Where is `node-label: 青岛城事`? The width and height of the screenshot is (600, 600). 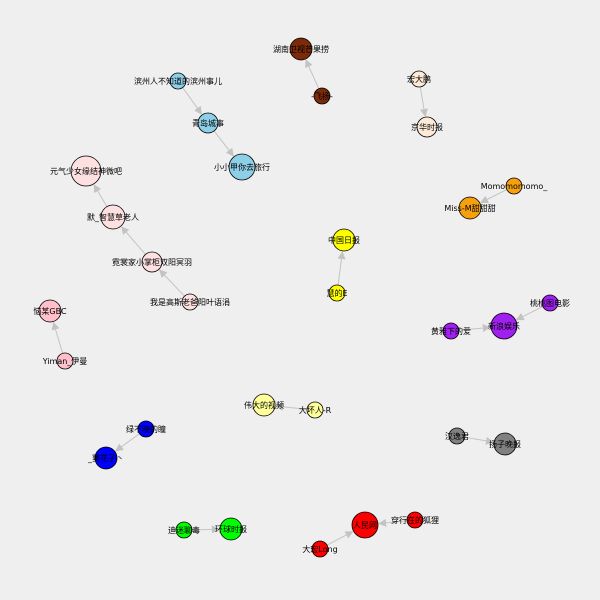 node-label: 青岛城事 is located at coordinates (208, 123).